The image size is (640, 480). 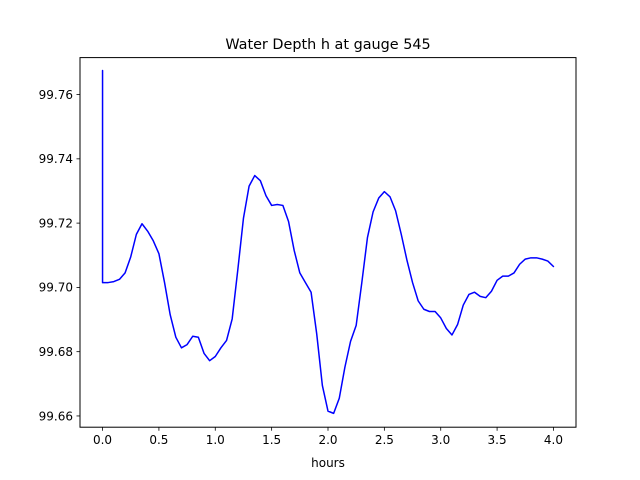 I want to click on x-tick-label: 1.5, so click(x=271, y=440).